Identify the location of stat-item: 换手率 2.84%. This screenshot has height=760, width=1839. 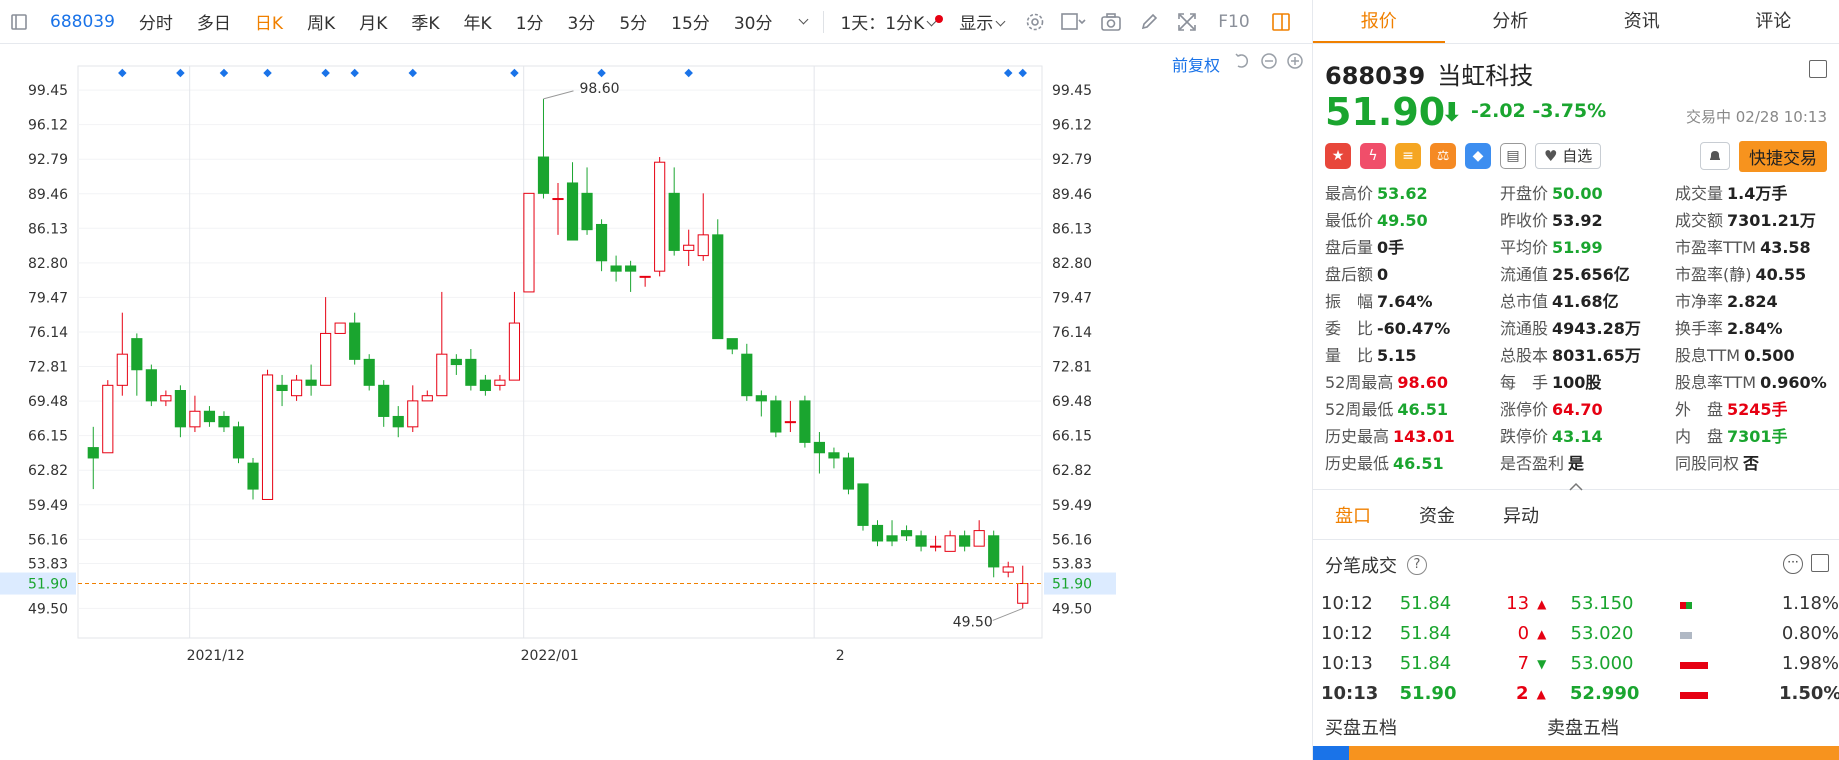
(1757, 328).